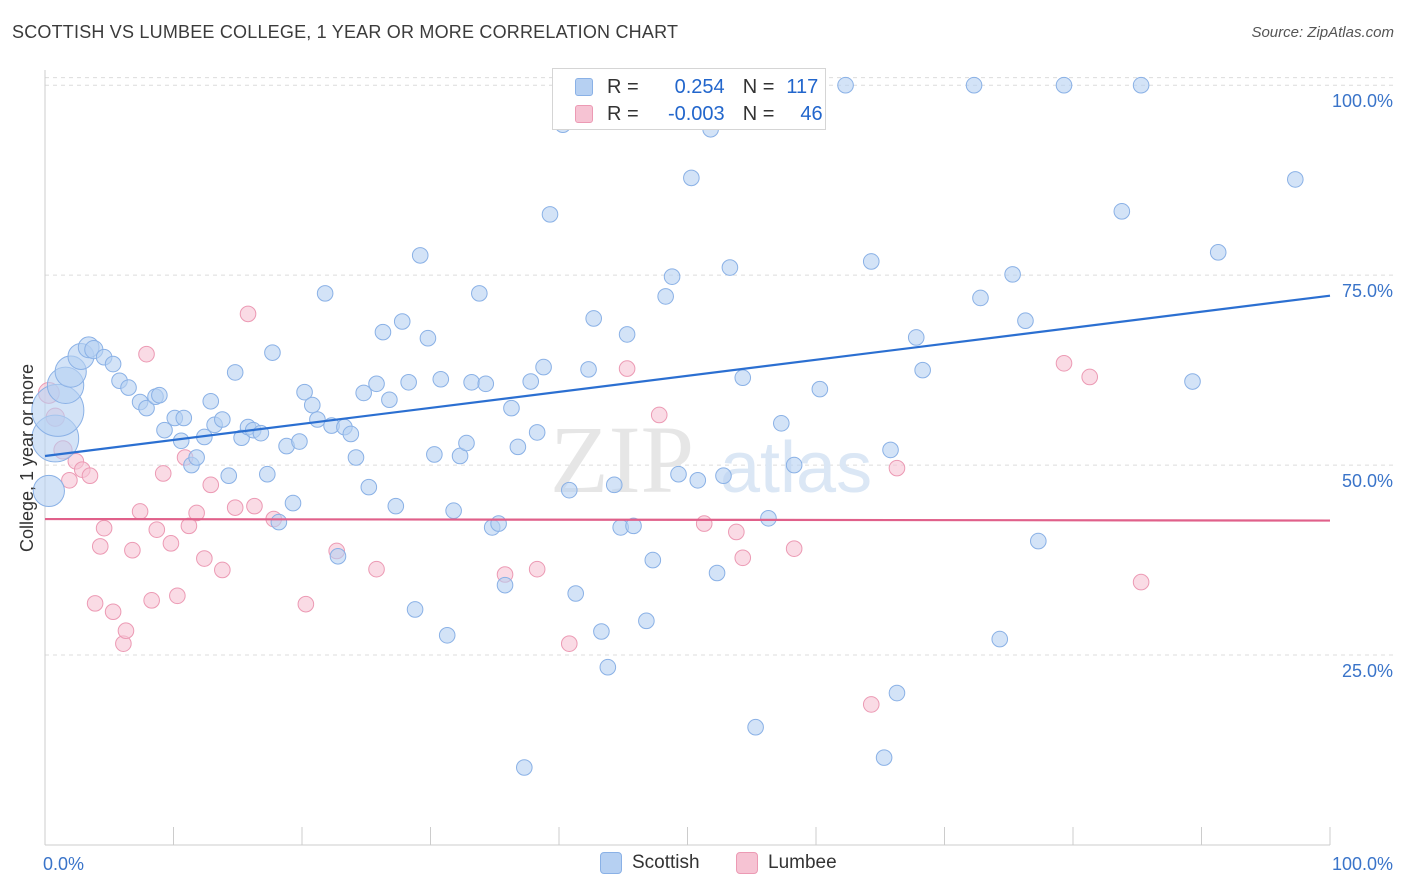 This screenshot has width=1406, height=892. I want to click on source-credit: Source: ZipAtlas.com, so click(1322, 32).